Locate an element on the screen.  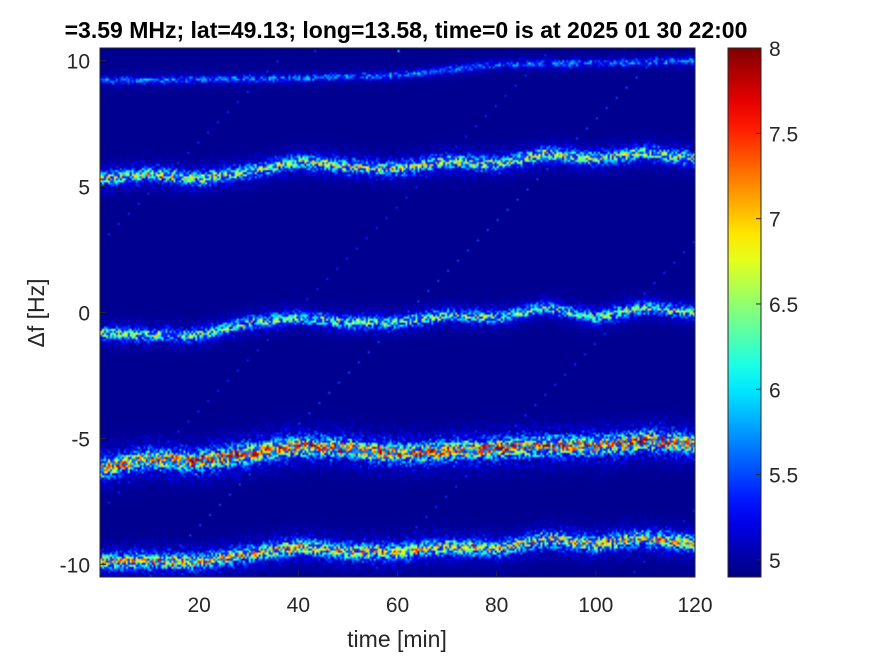
colorbar-ticks: 8 7.5 7 6.5 6 5.5 5 is located at coordinates (777, 305).